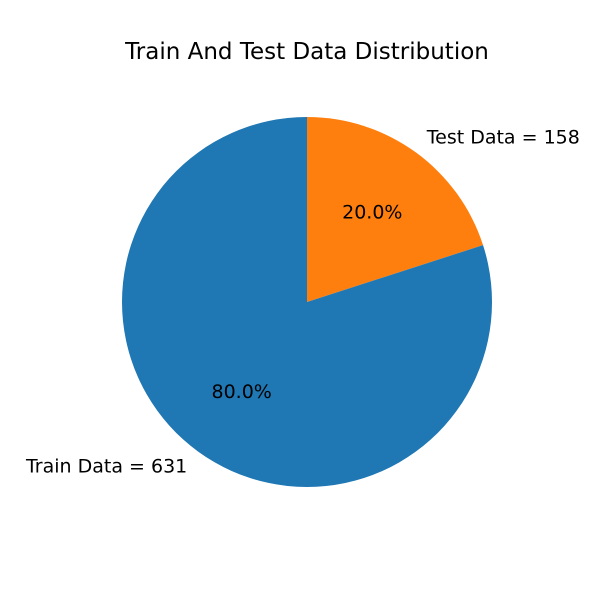  What do you see at coordinates (306, 52) in the screenshot?
I see `chart-title: Train And Test Data Distribution` at bounding box center [306, 52].